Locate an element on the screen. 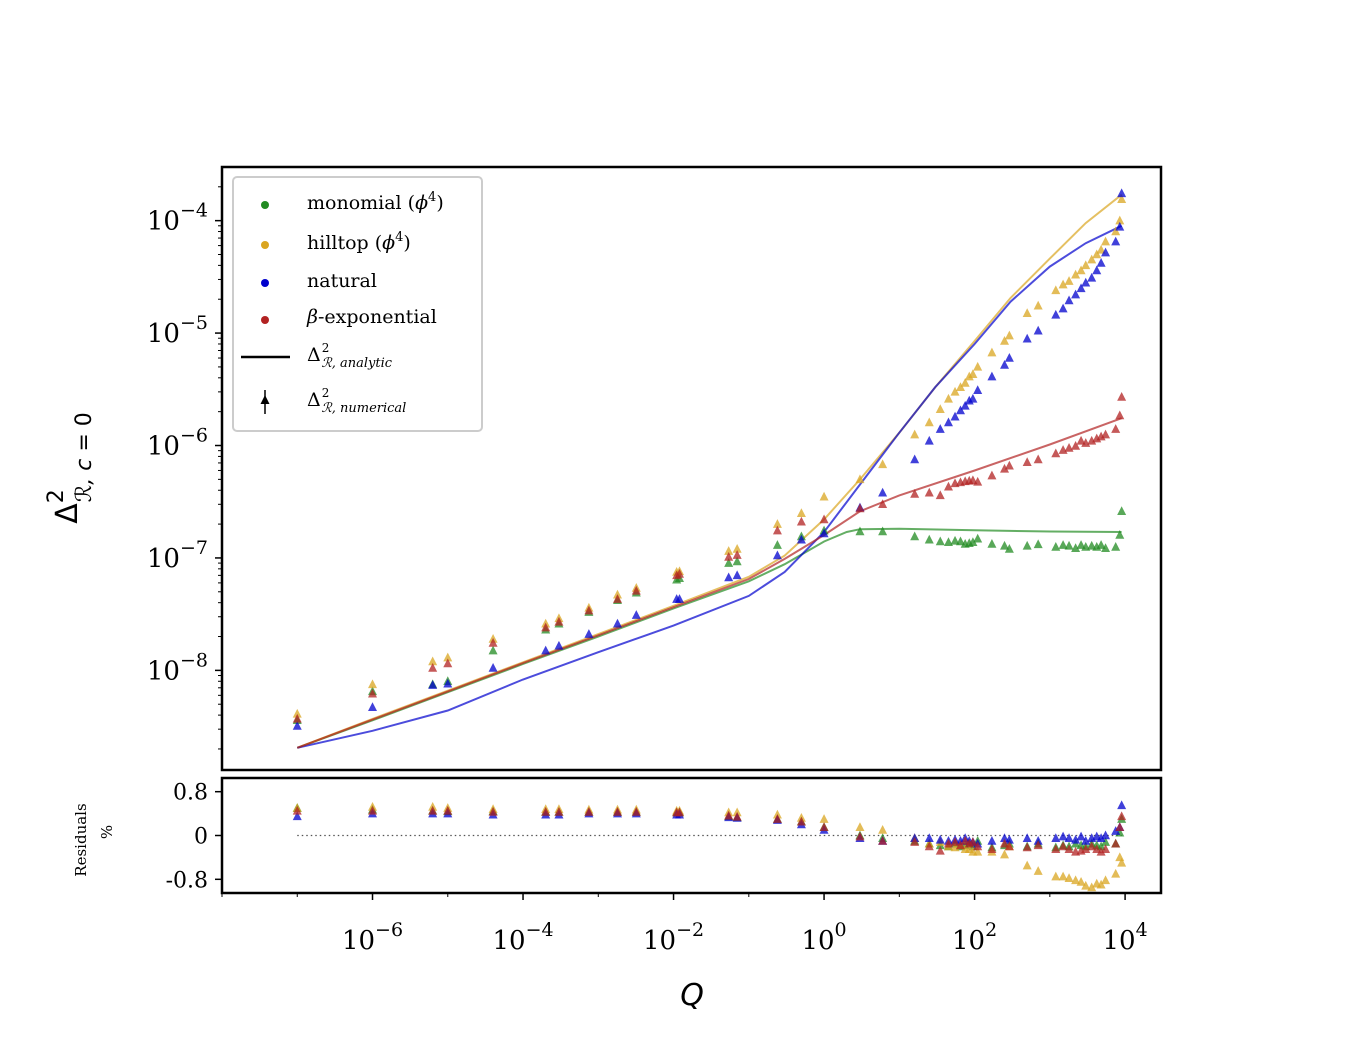 The height and width of the screenshot is (1050, 1350). legend-marker-monomial is located at coordinates (265, 205).